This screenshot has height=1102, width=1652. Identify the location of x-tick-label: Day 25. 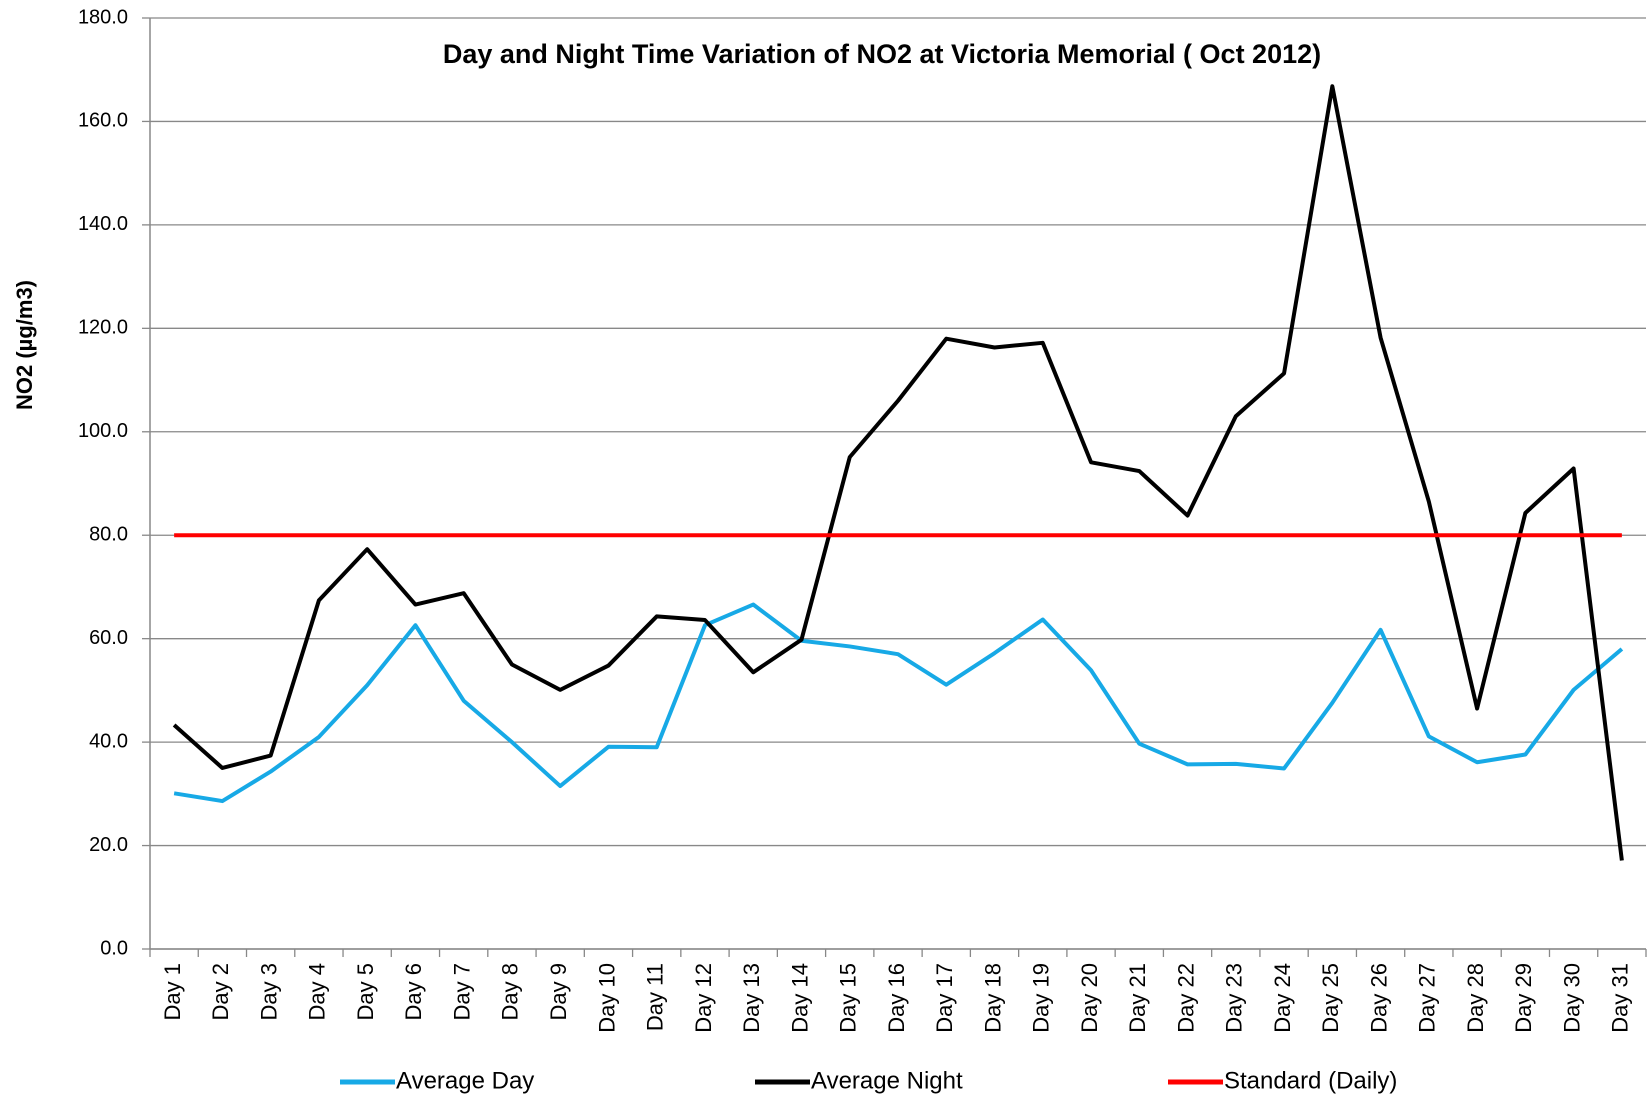
(1330, 998).